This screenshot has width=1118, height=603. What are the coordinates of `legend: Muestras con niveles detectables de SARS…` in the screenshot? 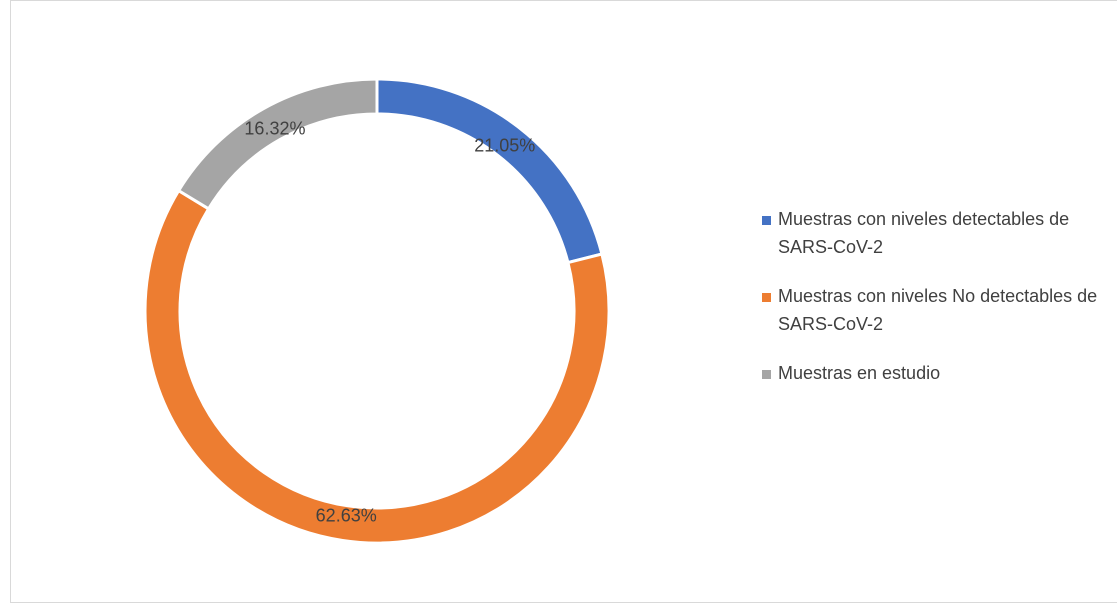 It's located at (937, 306).